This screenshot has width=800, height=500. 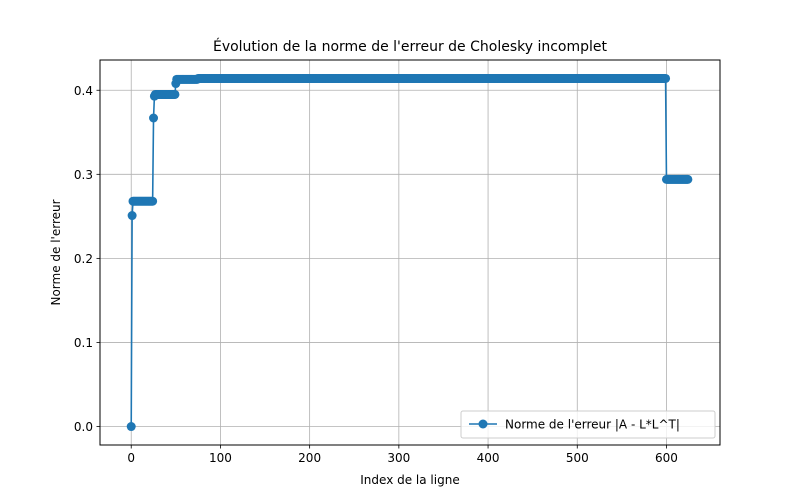 I want to click on y-tick-label: 0.2, so click(x=83, y=259).